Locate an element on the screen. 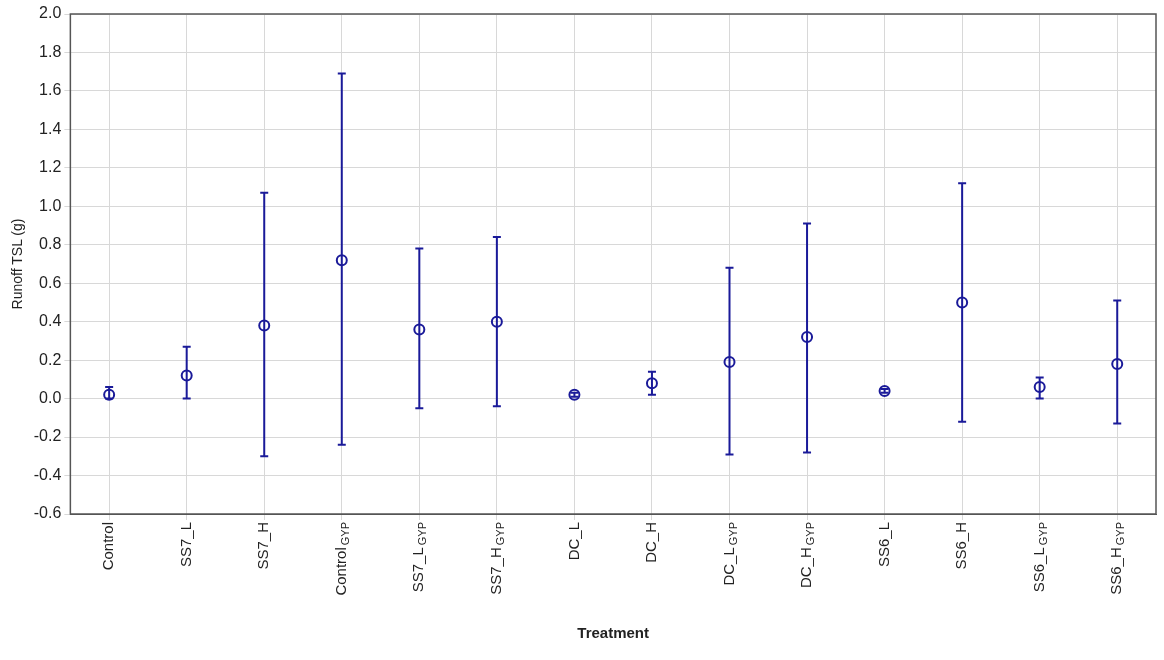  y-tick-label: 1.4 is located at coordinates (50, 128).